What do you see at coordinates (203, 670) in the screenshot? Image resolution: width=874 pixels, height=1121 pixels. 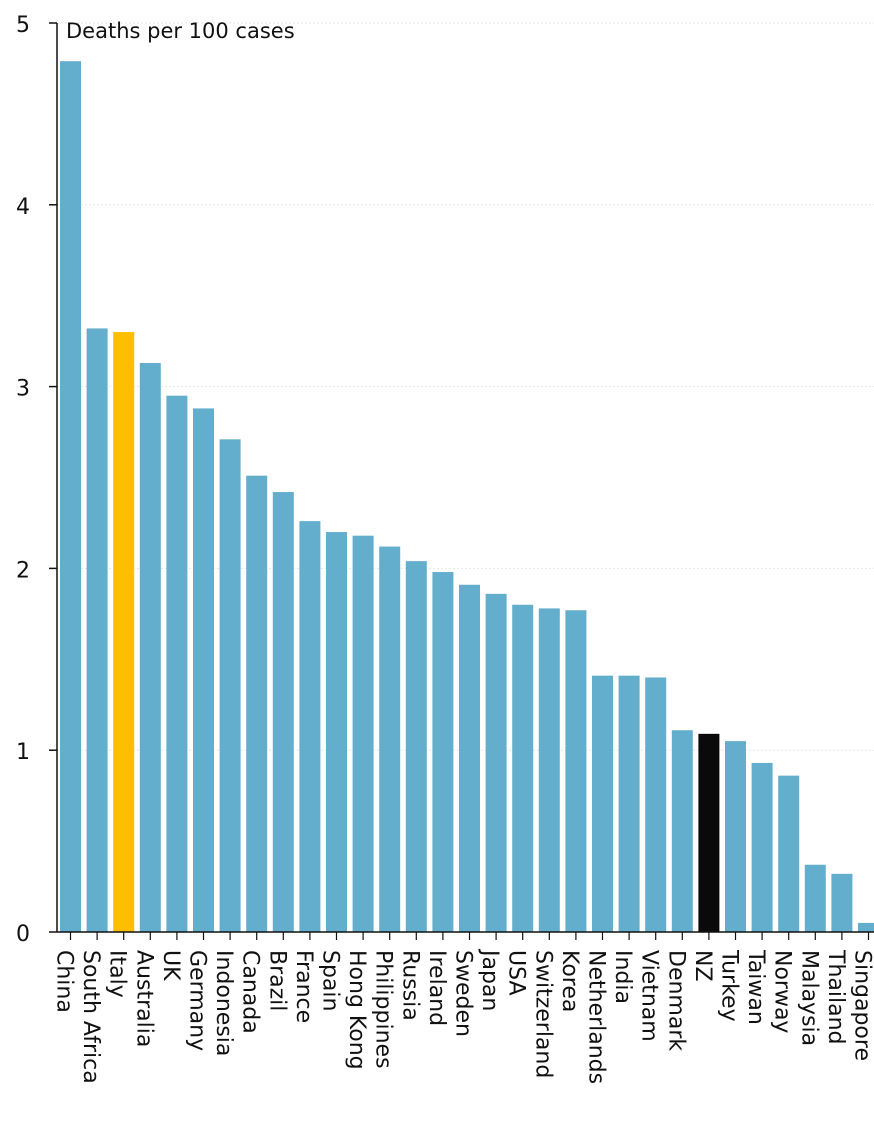 I see `bar-germany` at bounding box center [203, 670].